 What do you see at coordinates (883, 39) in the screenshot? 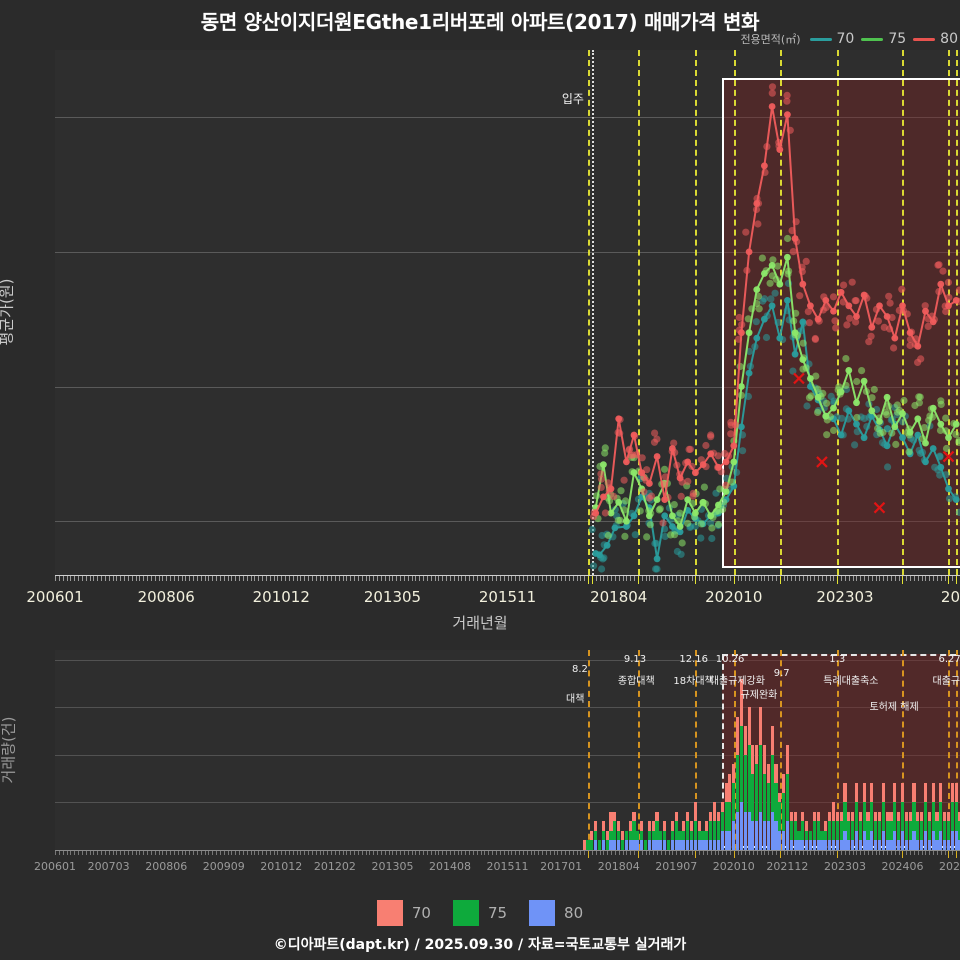
I see `legend-item-75: 75` at bounding box center [883, 39].